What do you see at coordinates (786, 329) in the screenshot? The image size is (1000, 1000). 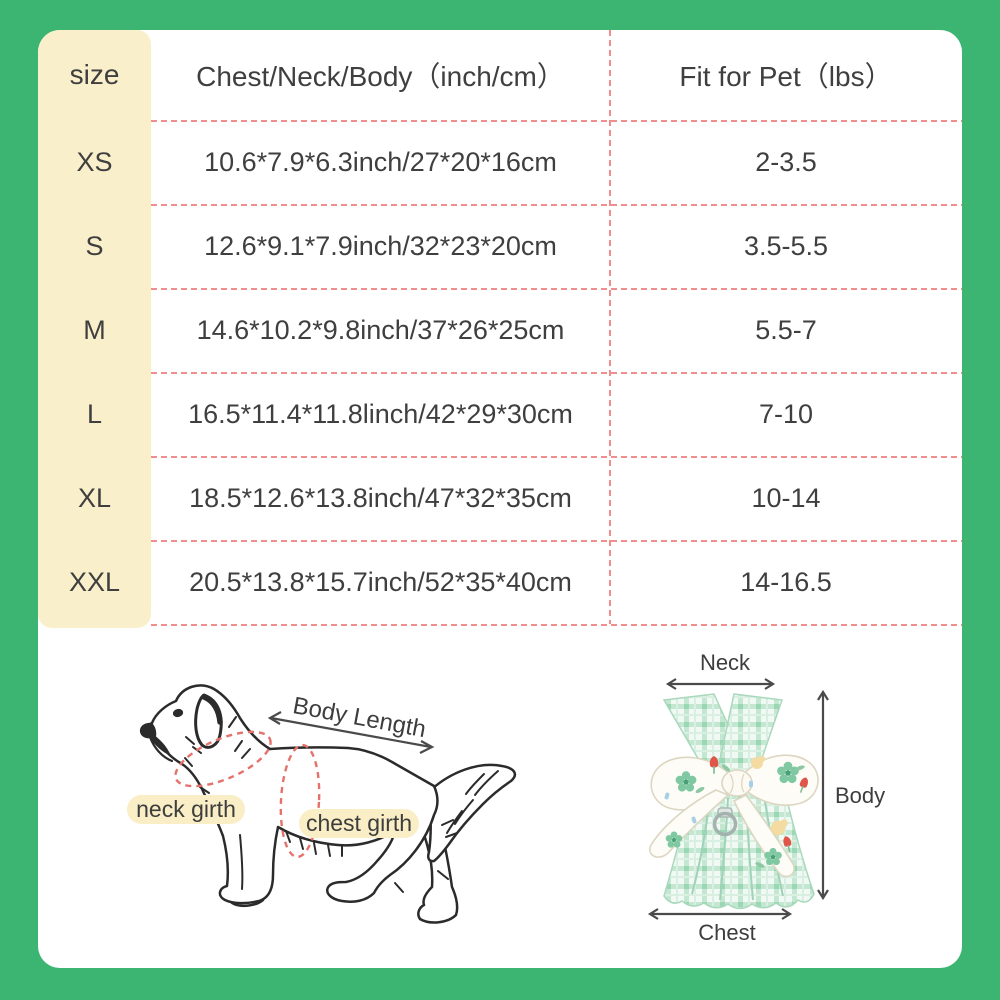 I see `fit-cell: 5.5-7` at bounding box center [786, 329].